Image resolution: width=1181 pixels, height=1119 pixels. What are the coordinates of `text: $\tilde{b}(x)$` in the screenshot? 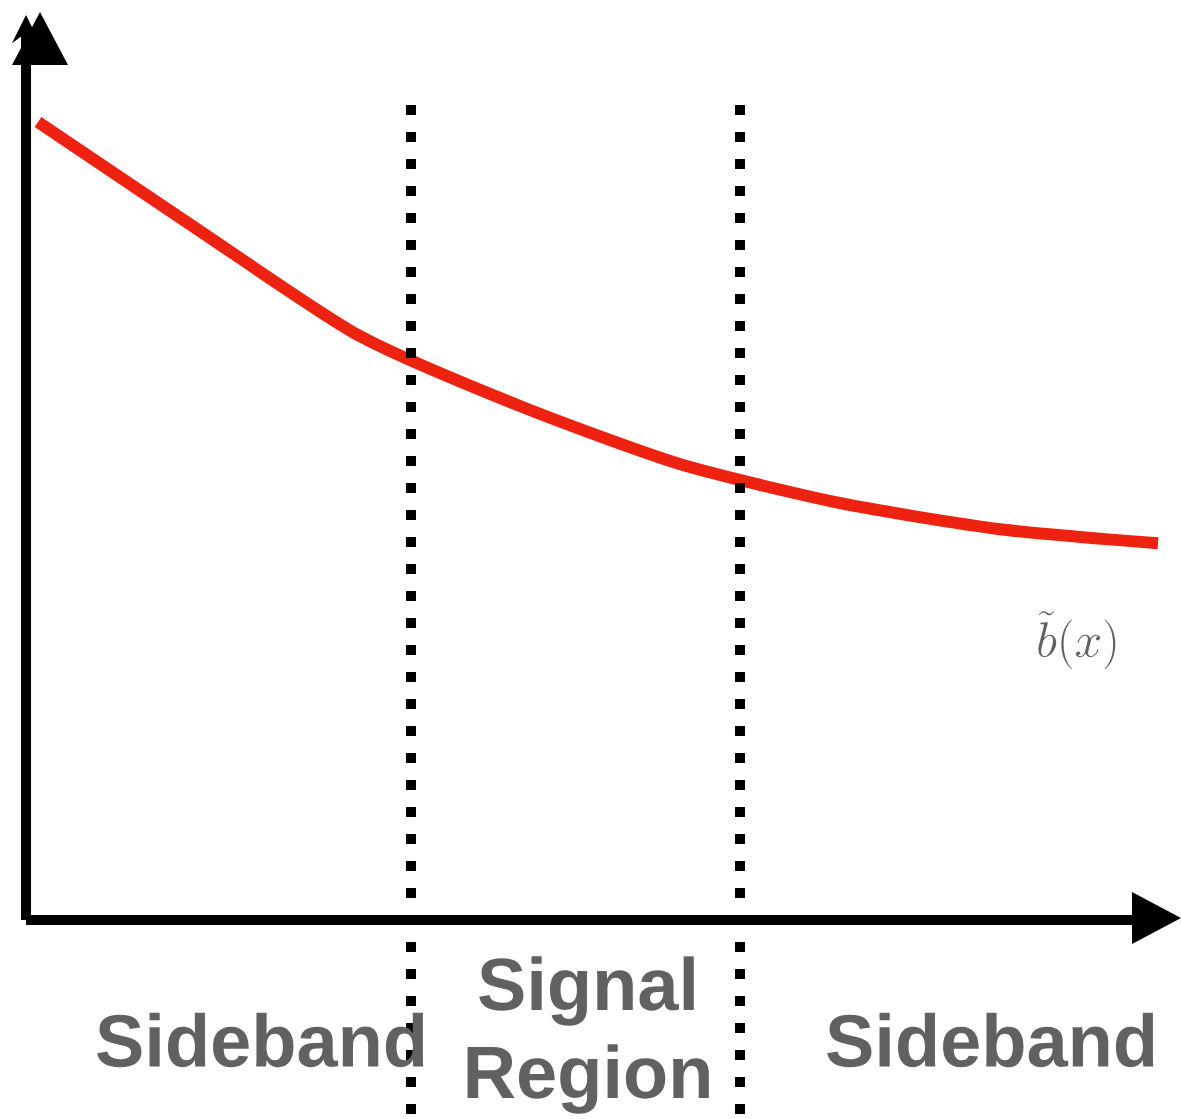 It's located at (1077, 640).